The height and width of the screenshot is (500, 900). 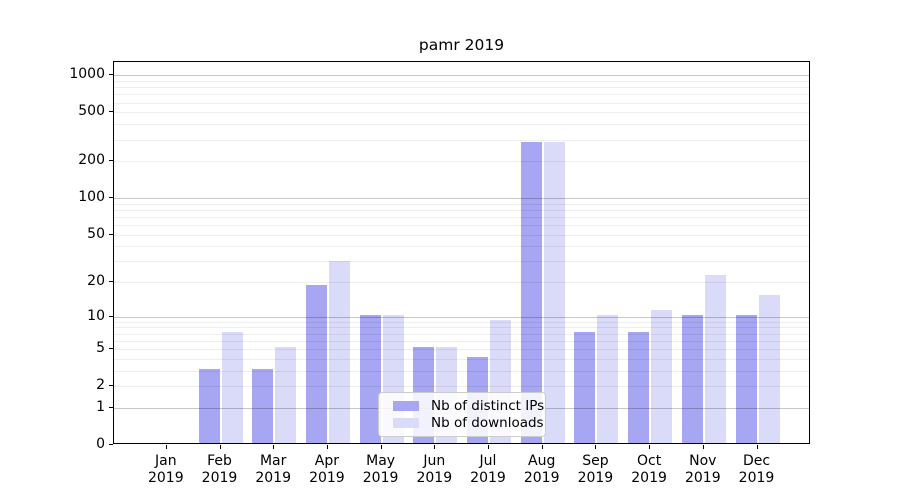 What do you see at coordinates (100, 406) in the screenshot?
I see `y-tick-label-1: 1` at bounding box center [100, 406].